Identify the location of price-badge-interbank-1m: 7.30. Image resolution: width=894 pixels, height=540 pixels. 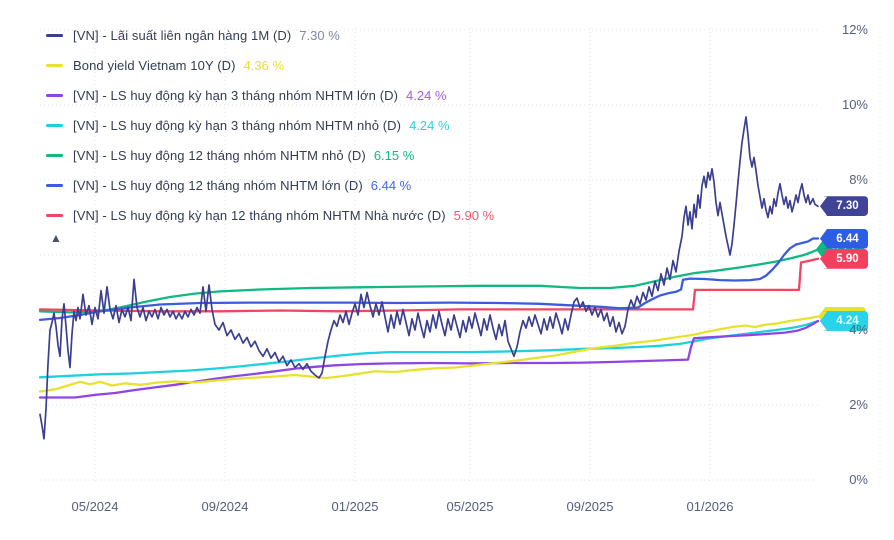
(844, 206).